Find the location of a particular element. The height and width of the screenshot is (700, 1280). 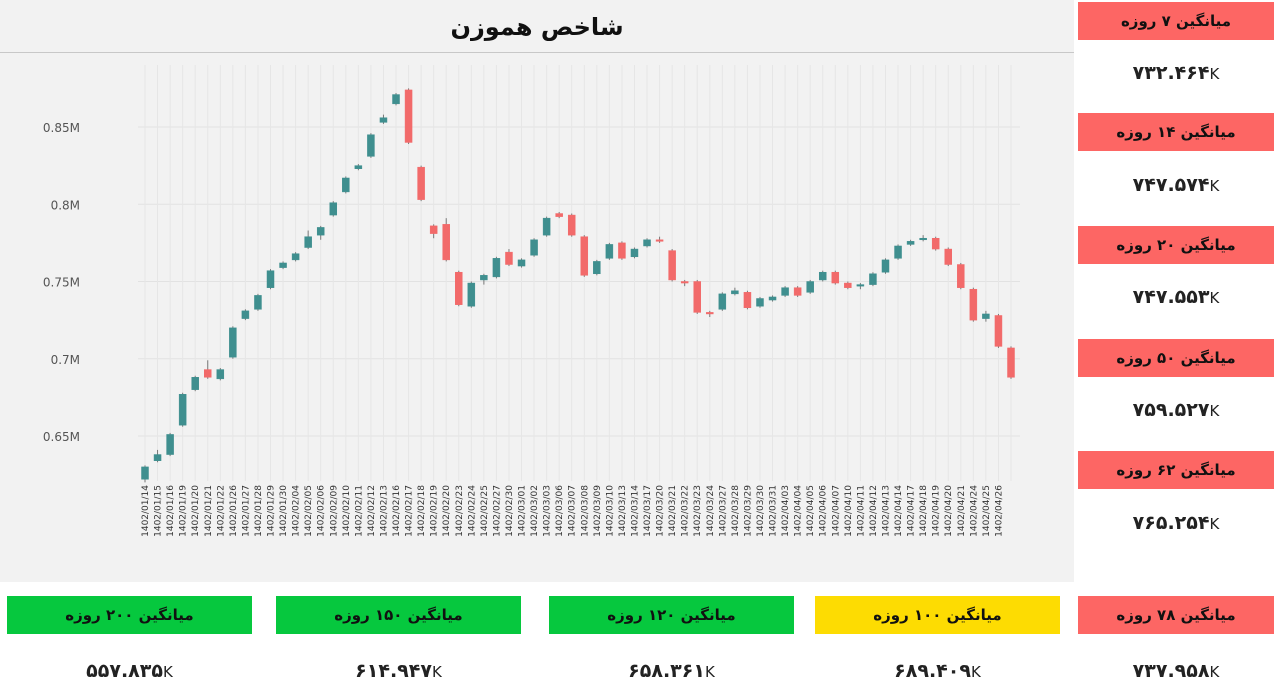

x-tick-label: 1402/02/09 is located at coordinates (334, 511).